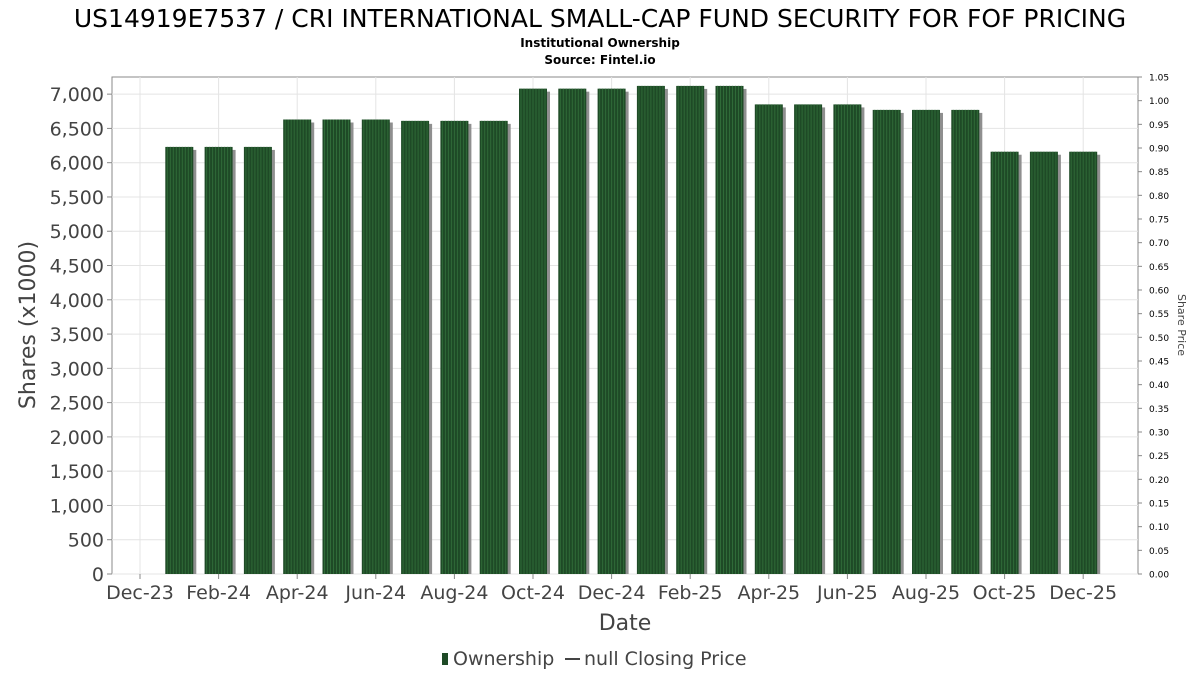 The height and width of the screenshot is (675, 1200). Describe the element at coordinates (98, 575) in the screenshot. I see `y-tick-label: 0` at that location.